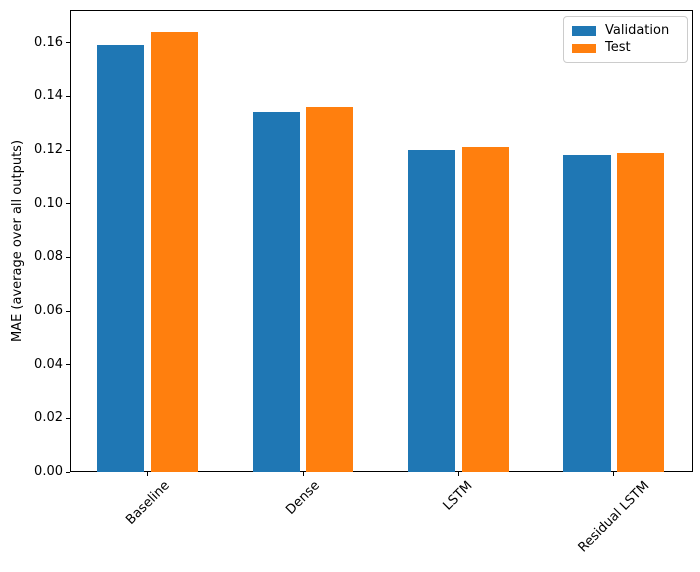 This screenshot has height=572, width=700. Describe the element at coordinates (584, 48) in the screenshot. I see `legend-swatch-test` at that location.